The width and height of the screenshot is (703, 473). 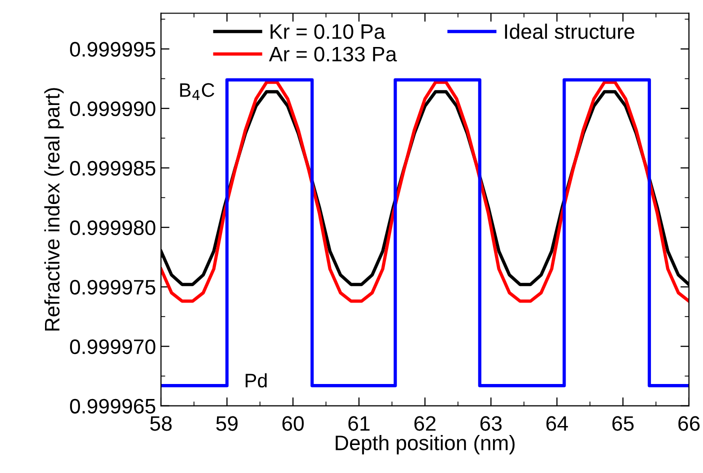 What do you see at coordinates (557, 423) in the screenshot?
I see `x-tick-label: 64` at bounding box center [557, 423].